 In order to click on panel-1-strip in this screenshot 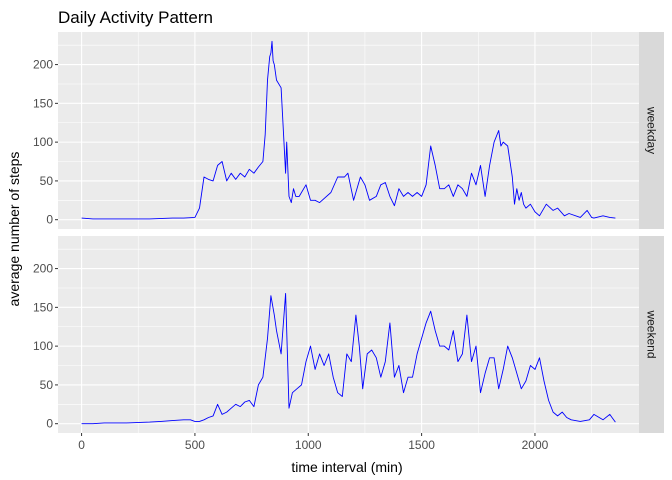, I will do `click(651, 130)`.